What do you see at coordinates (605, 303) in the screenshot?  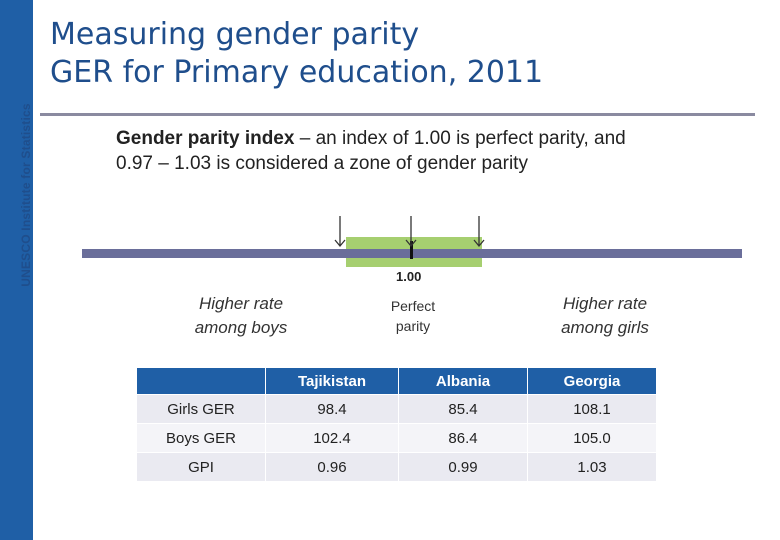 I see `girls-label-line-1: Higher rate` at bounding box center [605, 303].